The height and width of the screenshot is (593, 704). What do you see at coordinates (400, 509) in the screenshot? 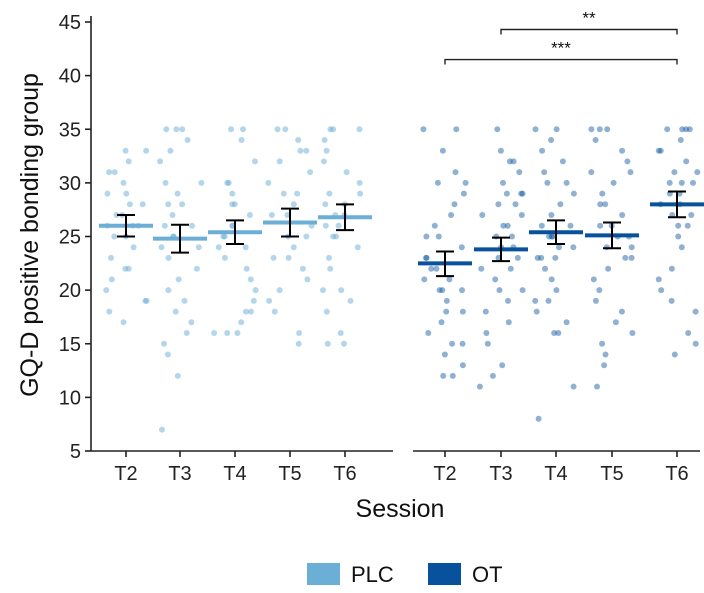
I see `x-axis-title: Session` at bounding box center [400, 509].